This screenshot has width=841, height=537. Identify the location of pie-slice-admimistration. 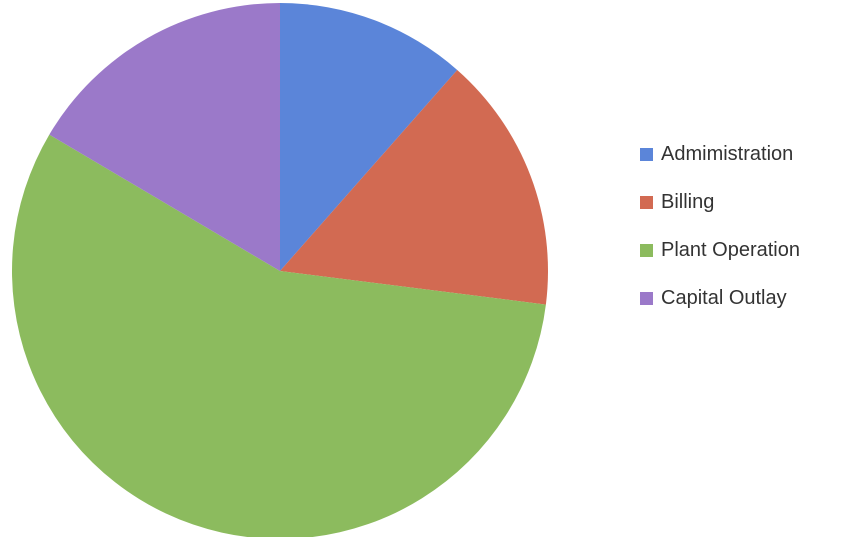
(369, 137).